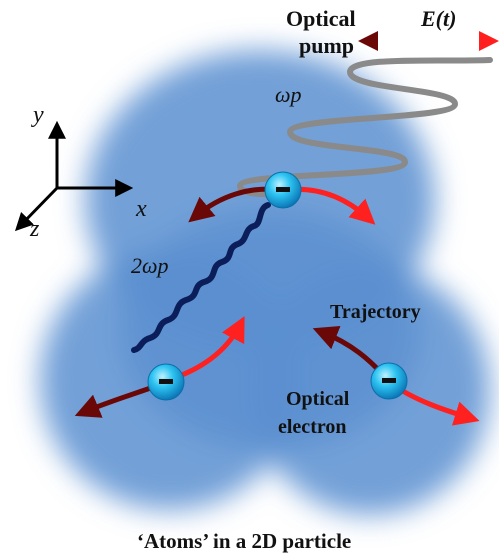 Image resolution: width=499 pixels, height=559 pixels. Describe the element at coordinates (428, 41) in the screenshot. I see `field-double-arrow-icon` at that location.